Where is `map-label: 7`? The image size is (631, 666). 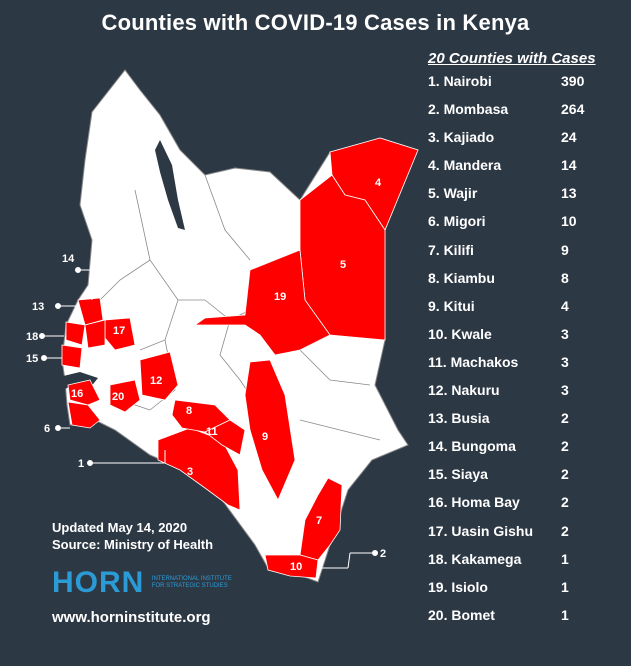 map-label: 7 is located at coordinates (319, 521).